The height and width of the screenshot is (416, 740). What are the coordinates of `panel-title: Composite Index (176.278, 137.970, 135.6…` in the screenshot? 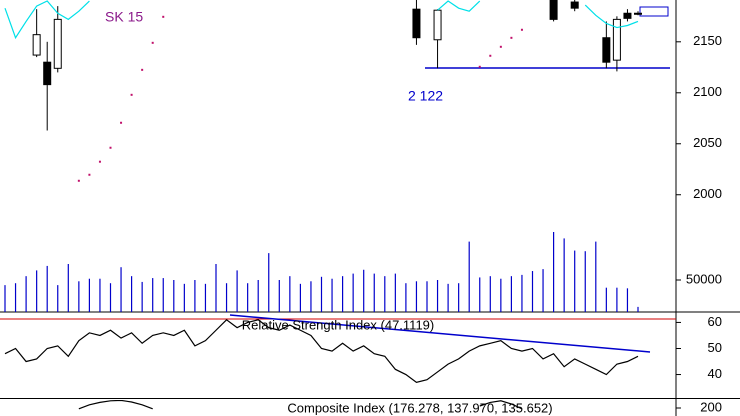 It's located at (419, 407).